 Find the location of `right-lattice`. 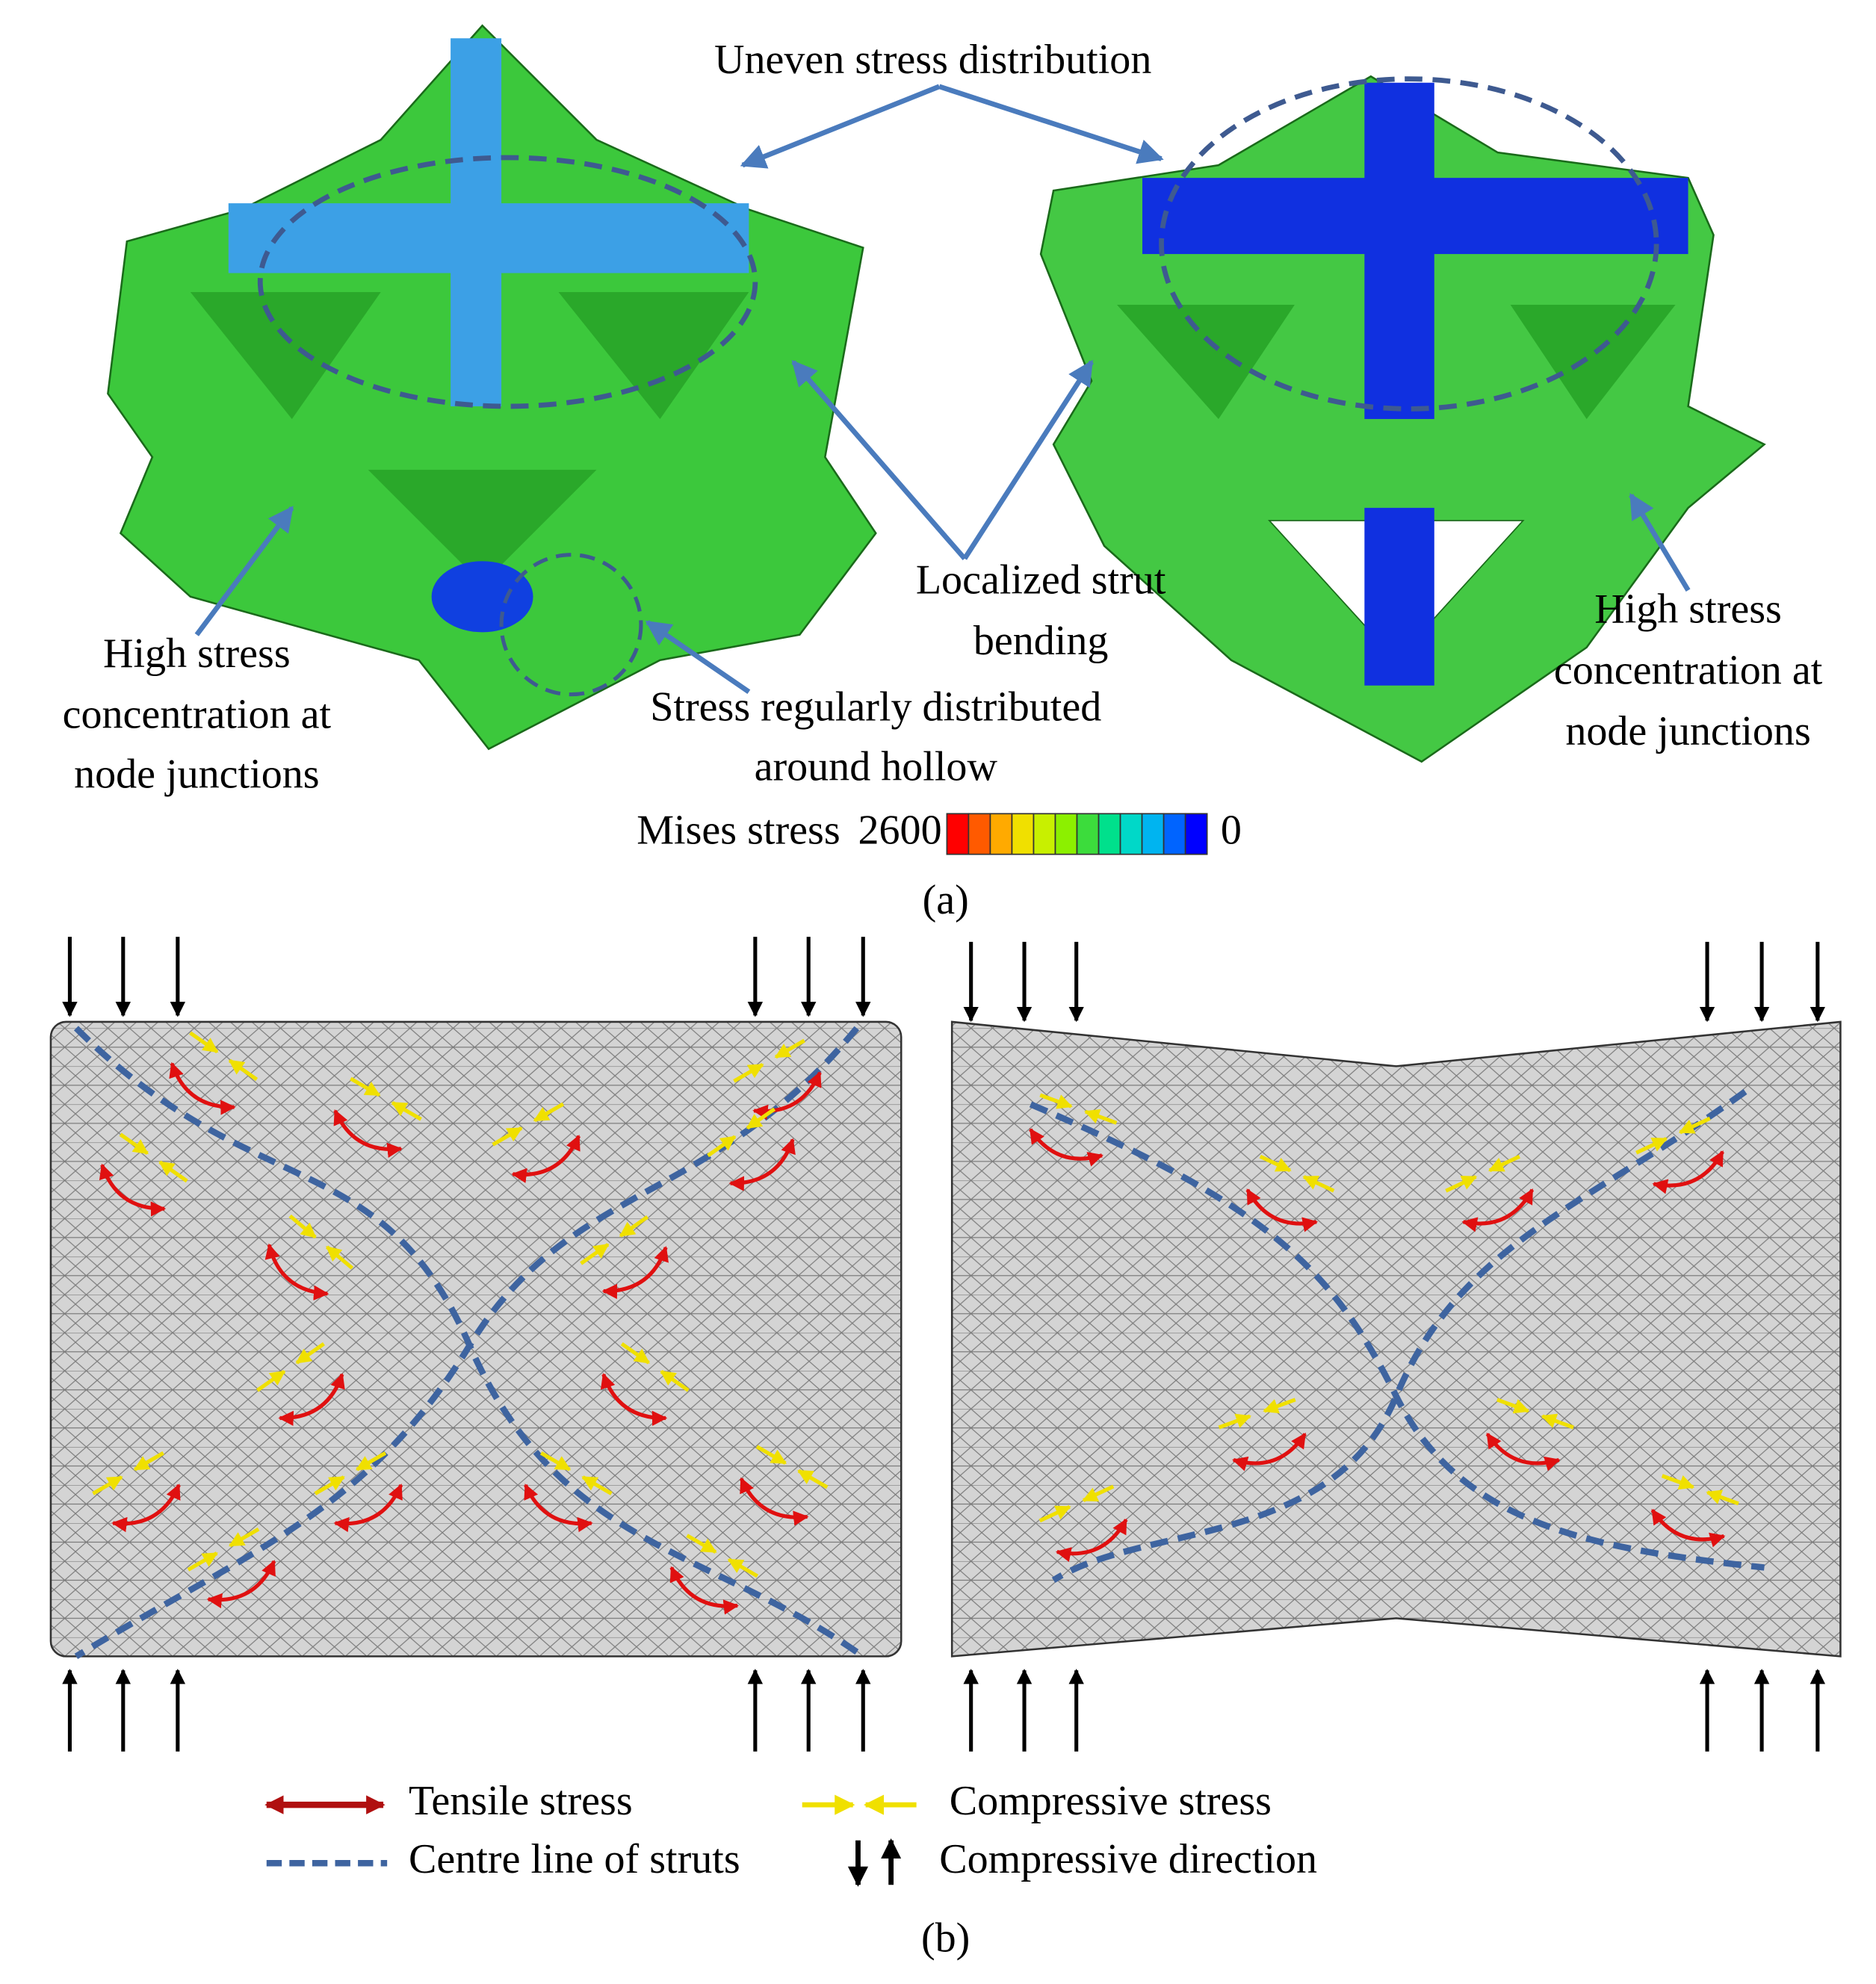

right-lattice is located at coordinates (1402, 419).